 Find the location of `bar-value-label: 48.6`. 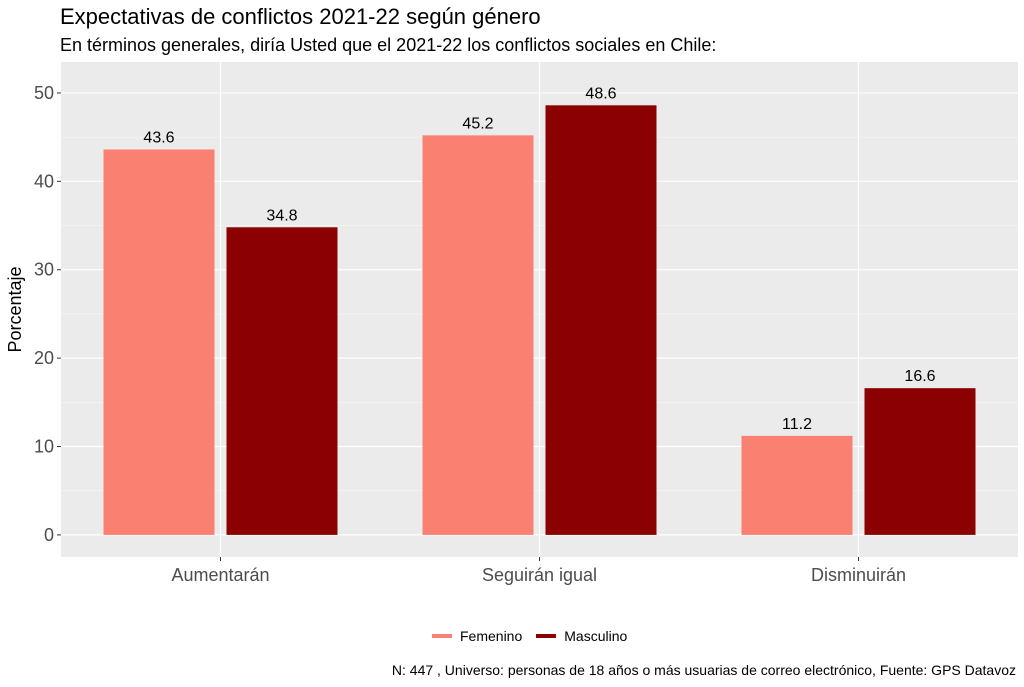

bar-value-label: 48.6 is located at coordinates (600, 93).